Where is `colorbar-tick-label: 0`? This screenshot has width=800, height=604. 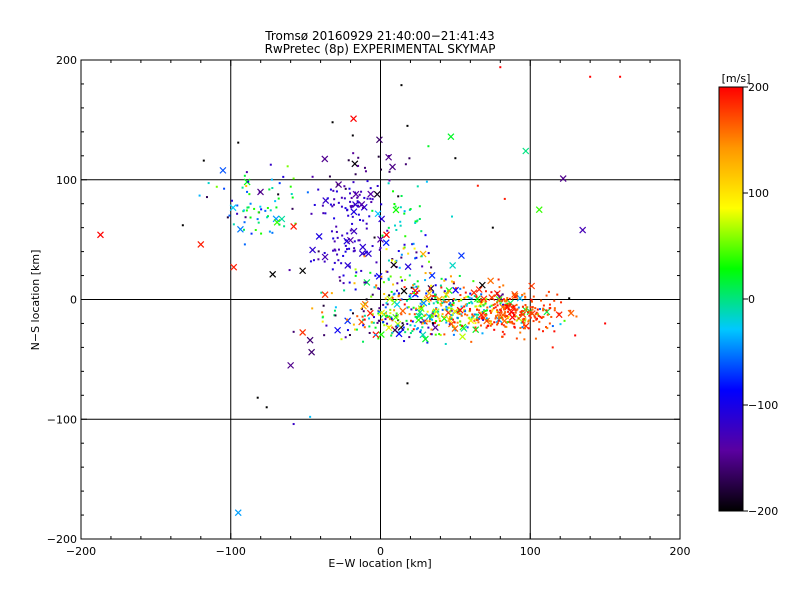
colorbar-tick-label: 0 is located at coordinates (751, 299).